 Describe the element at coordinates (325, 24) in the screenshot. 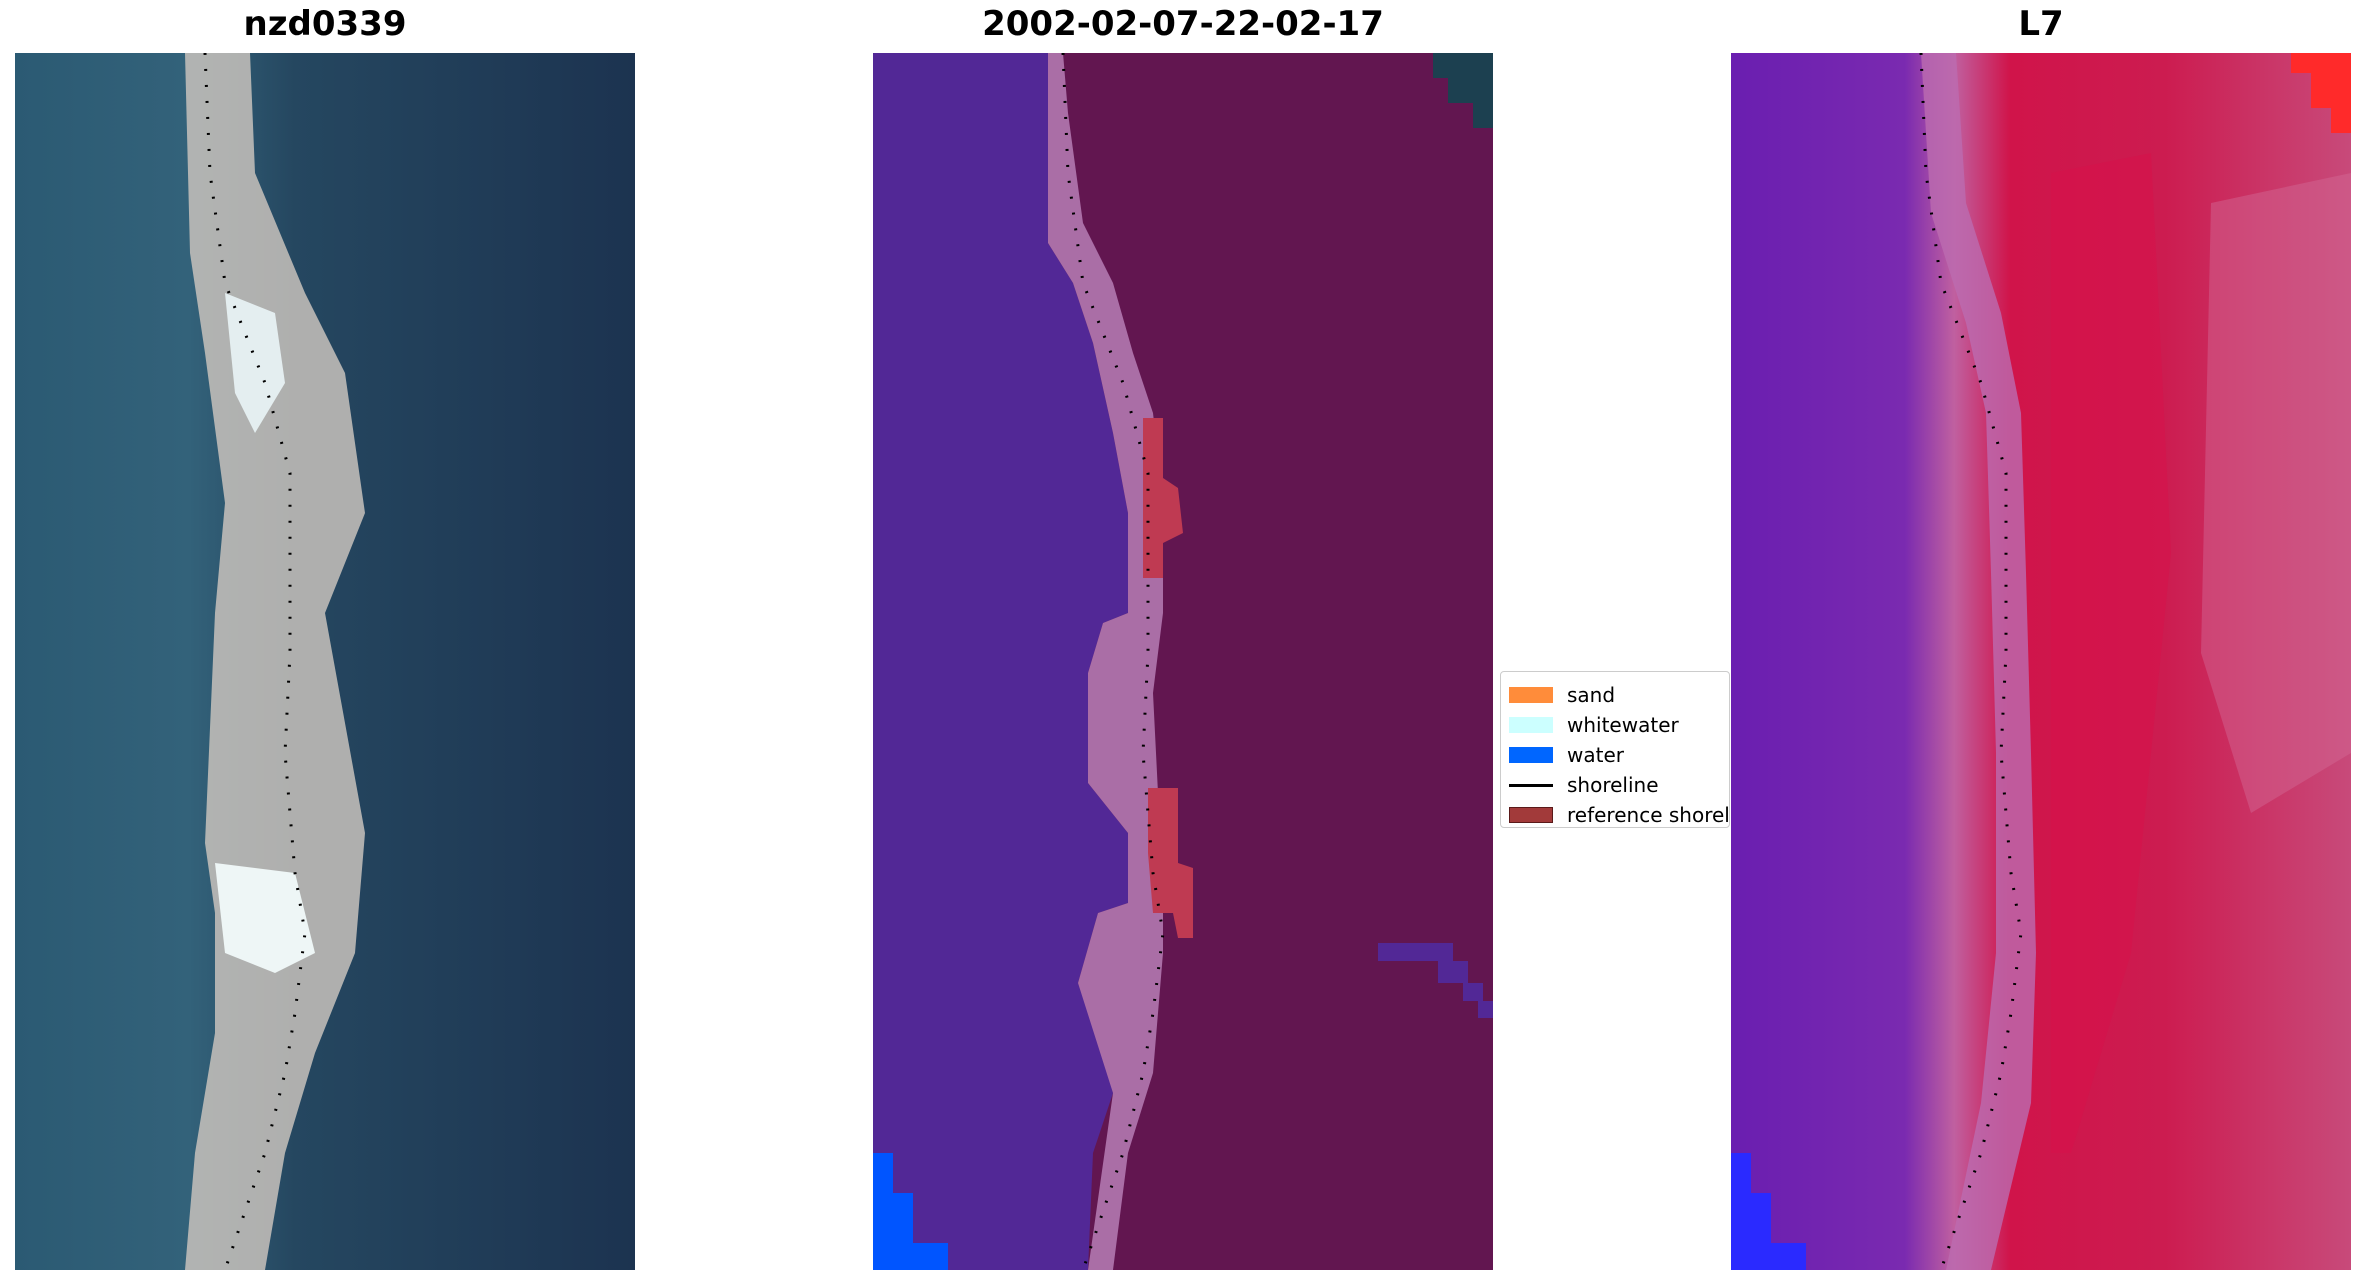

I see `panel-title-rgb: nzd0339` at that location.